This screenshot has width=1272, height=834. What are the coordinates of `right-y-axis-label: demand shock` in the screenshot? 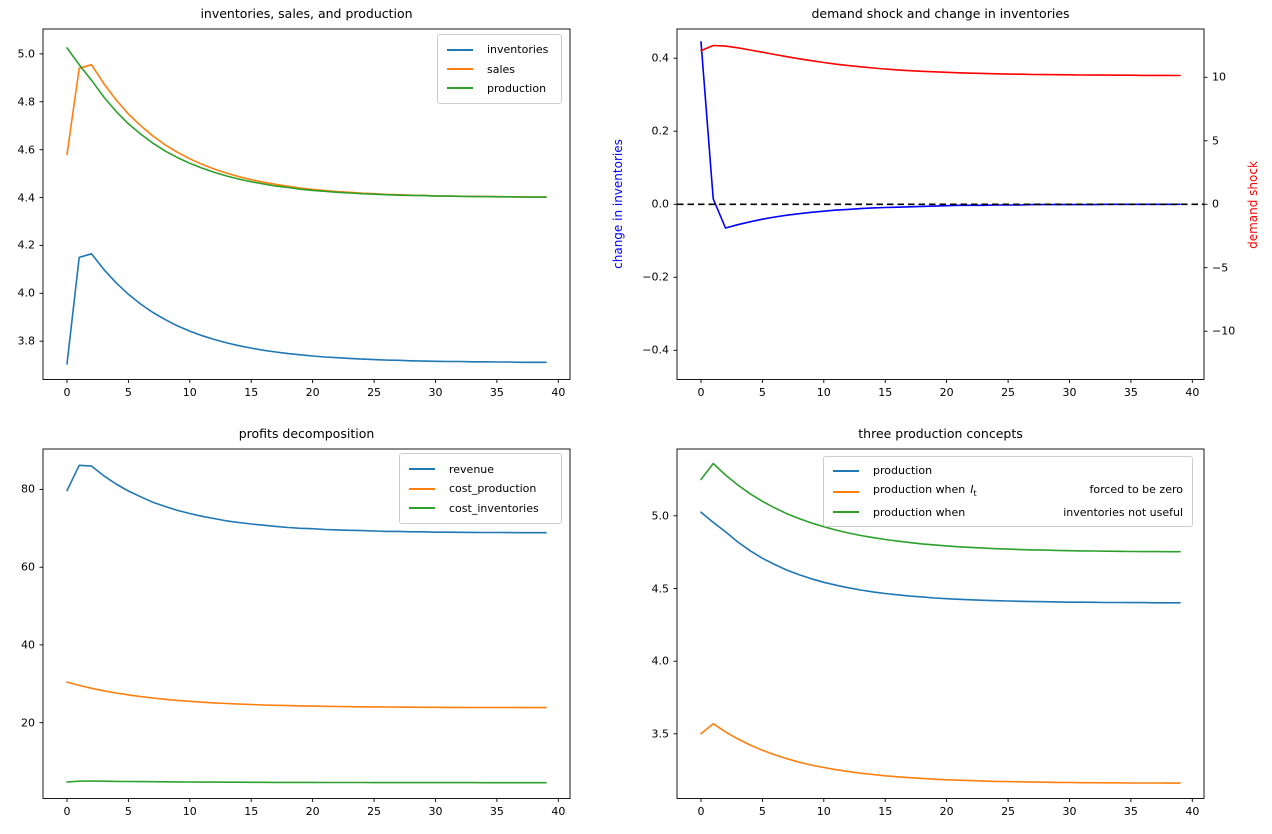 It's located at (1253, 205).